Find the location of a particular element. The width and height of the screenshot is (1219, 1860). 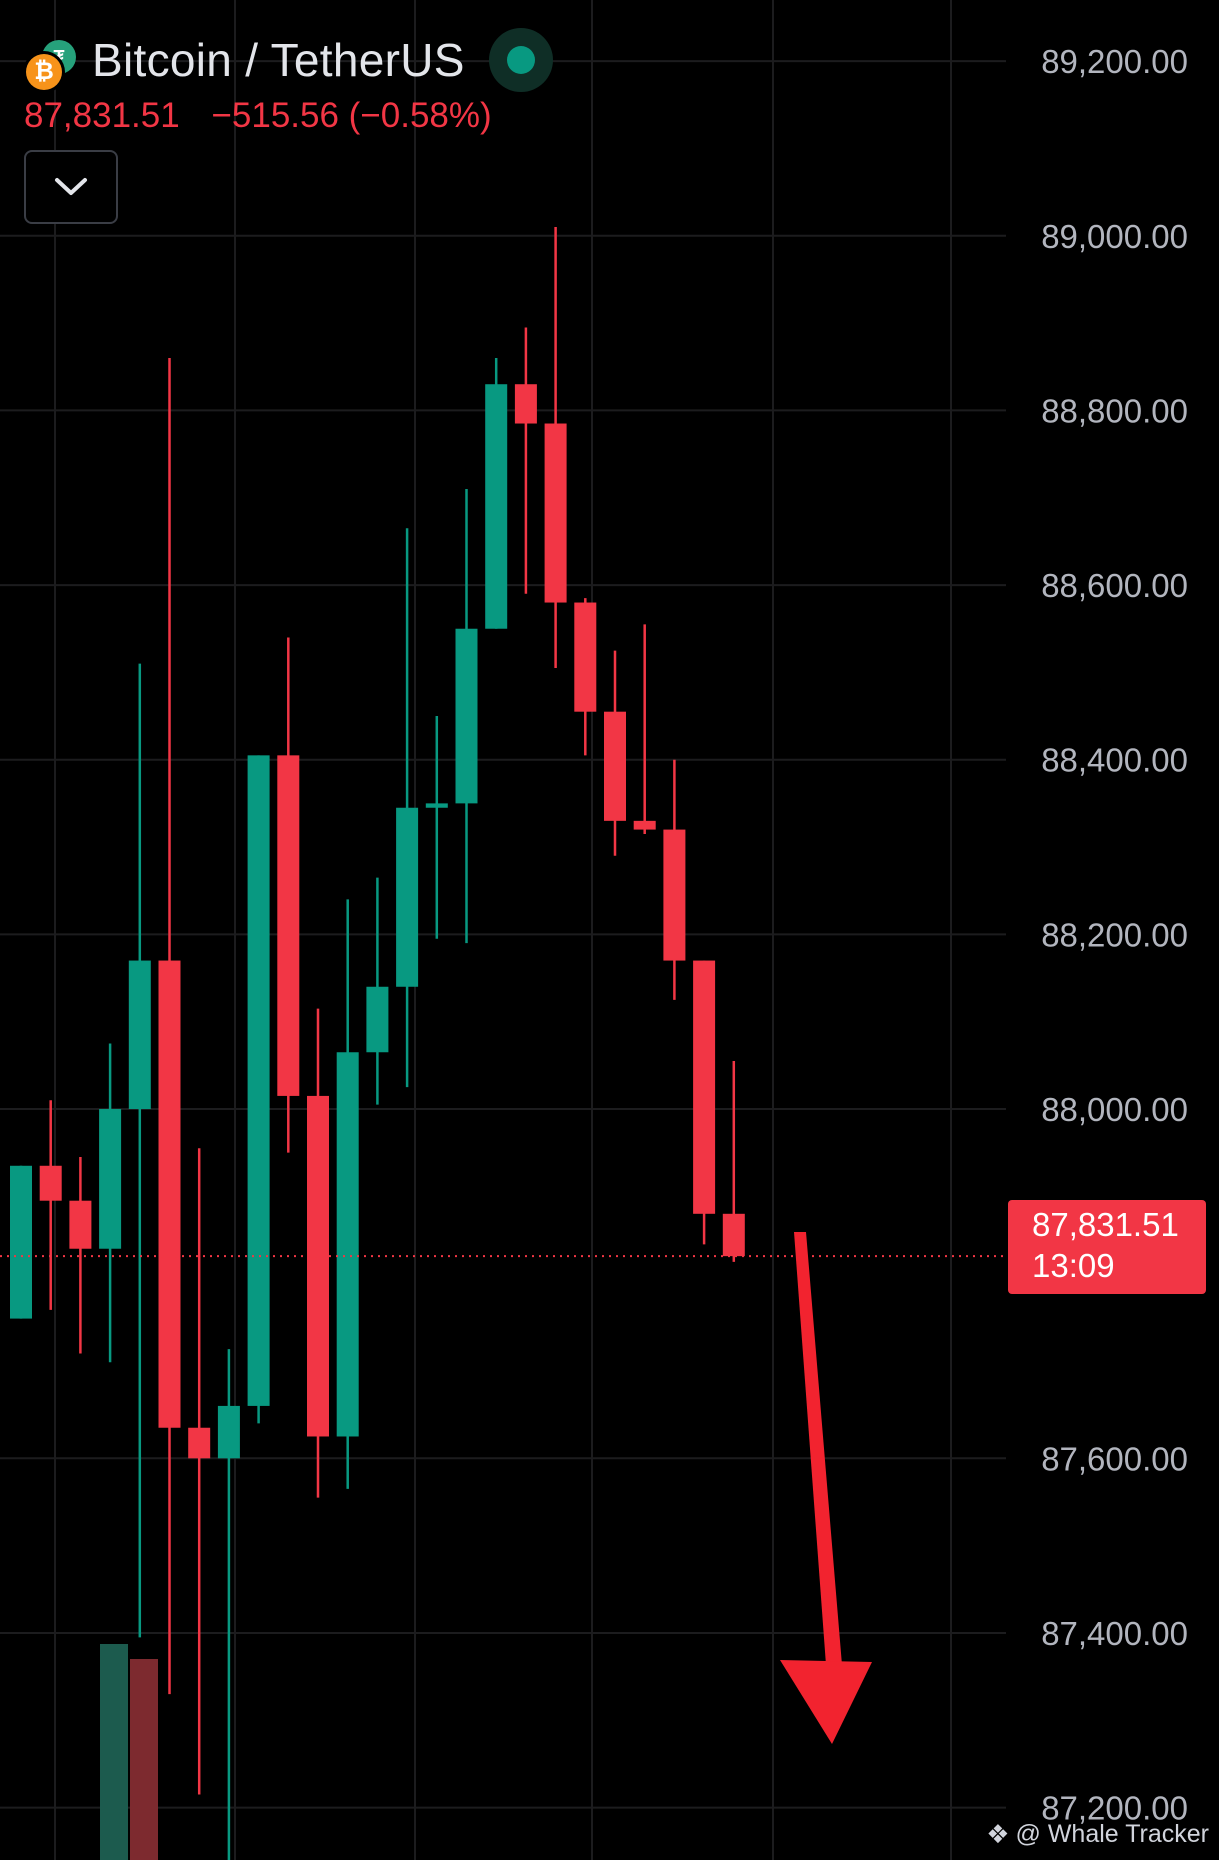

current-price-tag-price: 87,831.51 is located at coordinates (1105, 1224).